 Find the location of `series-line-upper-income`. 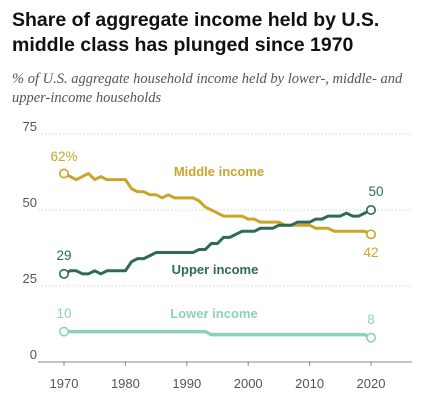

series-line-upper-income is located at coordinates (217, 242).